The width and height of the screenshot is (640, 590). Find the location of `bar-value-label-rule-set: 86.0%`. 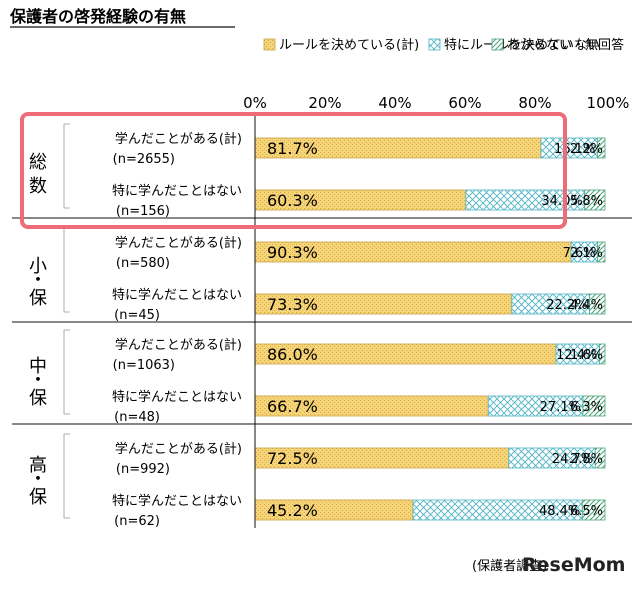

bar-value-label-rule-set: 86.0% is located at coordinates (292, 354).